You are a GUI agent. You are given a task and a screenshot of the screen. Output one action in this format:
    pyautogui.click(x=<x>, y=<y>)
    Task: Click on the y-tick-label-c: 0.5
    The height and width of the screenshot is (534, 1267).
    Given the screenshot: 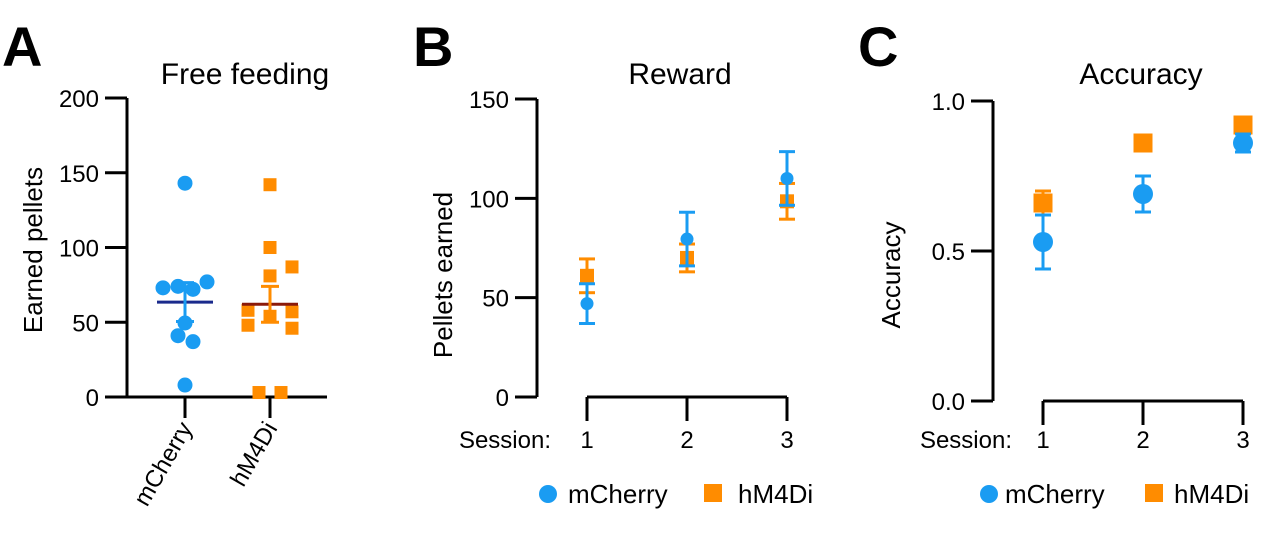 What is the action you would take?
    pyautogui.click(x=948, y=252)
    